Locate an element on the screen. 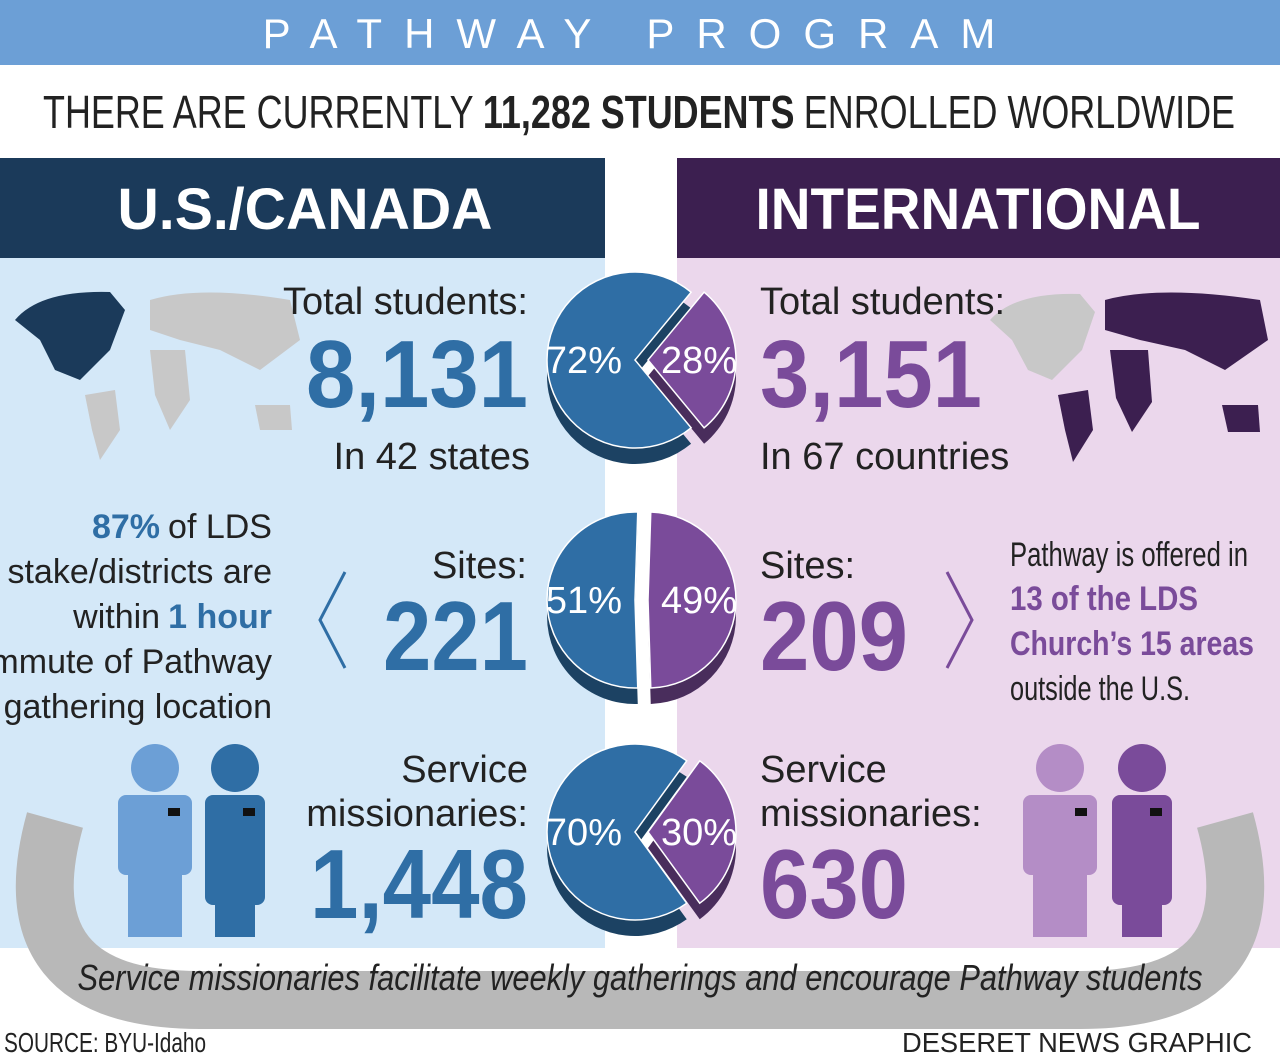  pie-label: 49% is located at coordinates (699, 601).